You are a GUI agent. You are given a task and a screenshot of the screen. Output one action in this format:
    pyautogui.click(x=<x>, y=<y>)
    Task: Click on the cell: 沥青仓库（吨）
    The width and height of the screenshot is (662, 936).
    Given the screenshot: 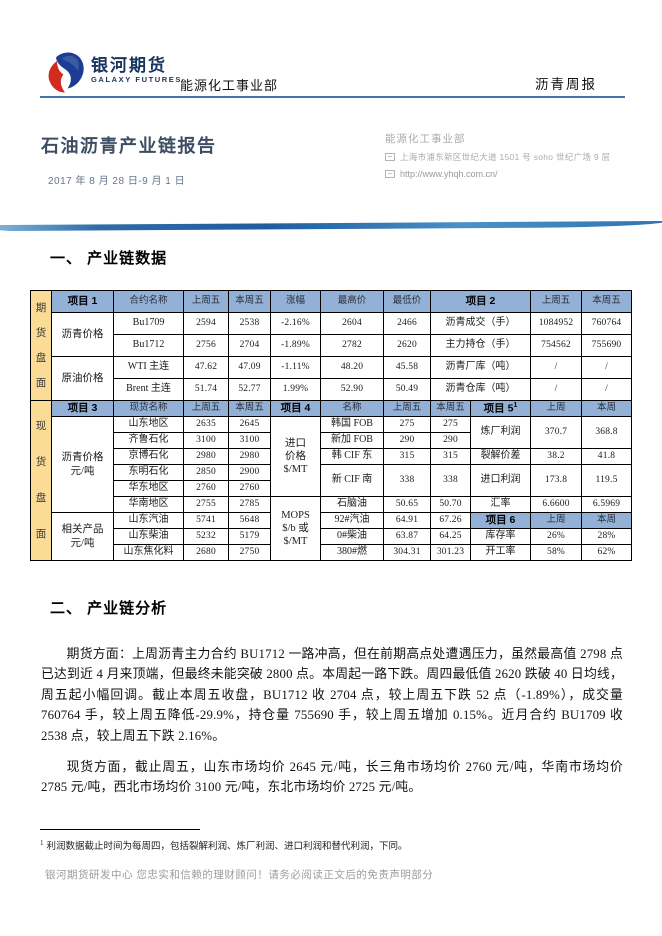 What is the action you would take?
    pyautogui.click(x=480, y=389)
    